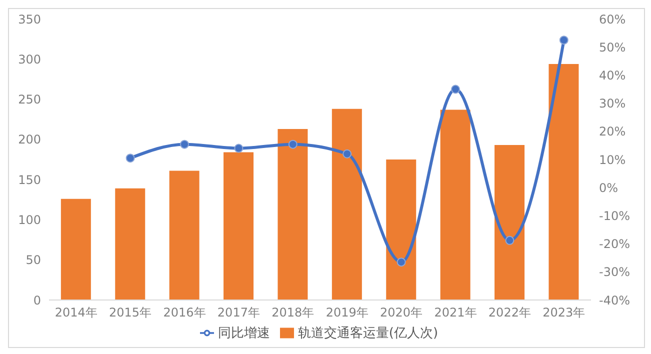  What do you see at coordinates (29, 59) in the screenshot?
I see `y-tick-label: 300` at bounding box center [29, 59].